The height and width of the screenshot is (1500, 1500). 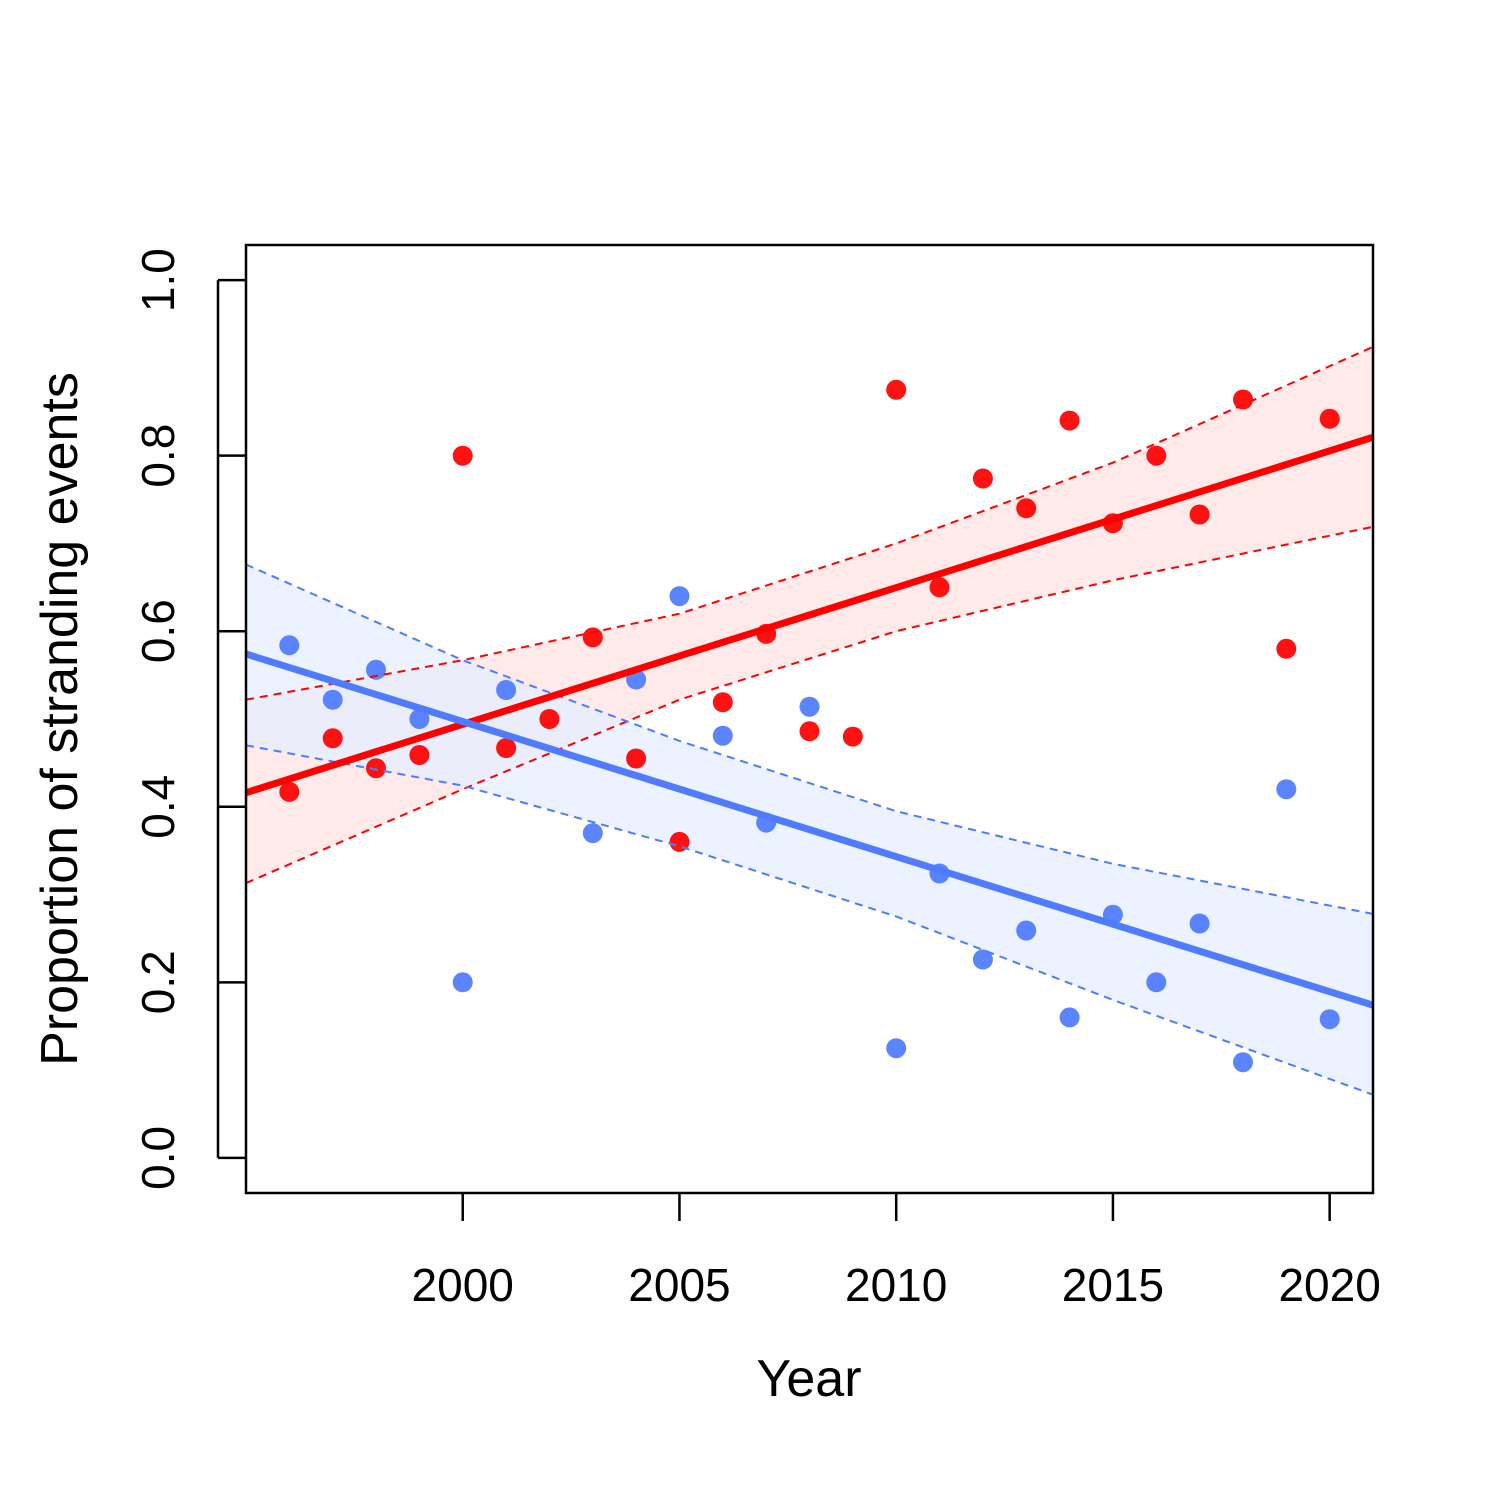 I want to click on x-tick-label: 2020, so click(x=1329, y=1285).